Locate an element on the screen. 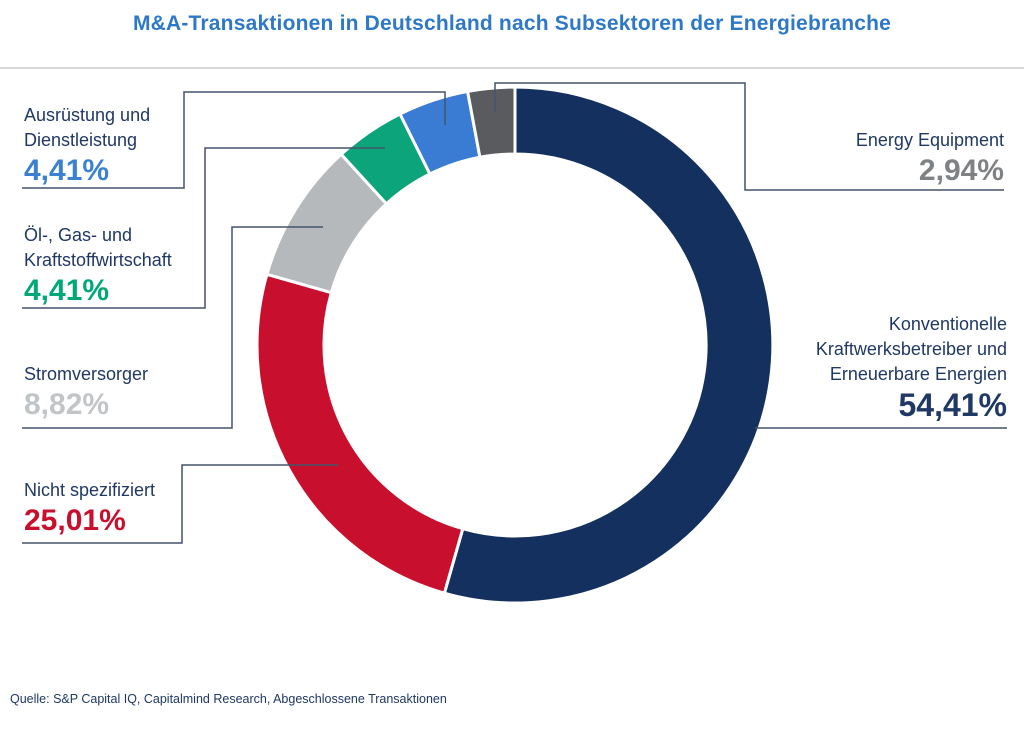 The width and height of the screenshot is (1024, 746). slice-value: 54,41% is located at coordinates (952, 405).